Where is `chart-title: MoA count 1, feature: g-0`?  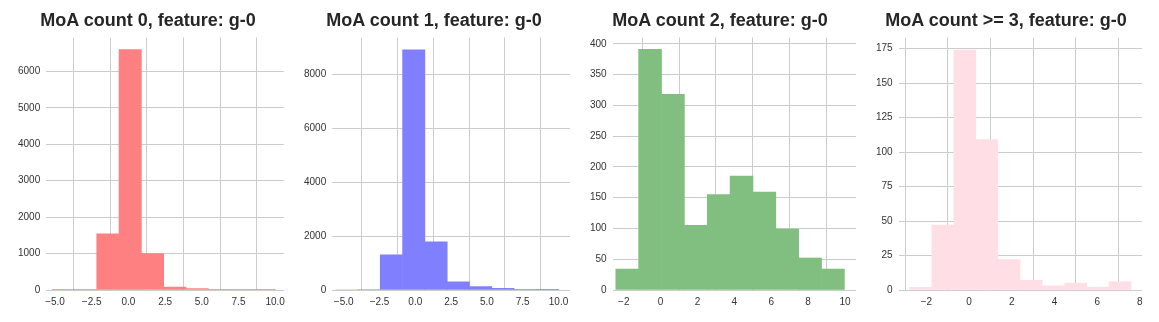
chart-title: MoA count 1, feature: g-0 is located at coordinates (434, 19).